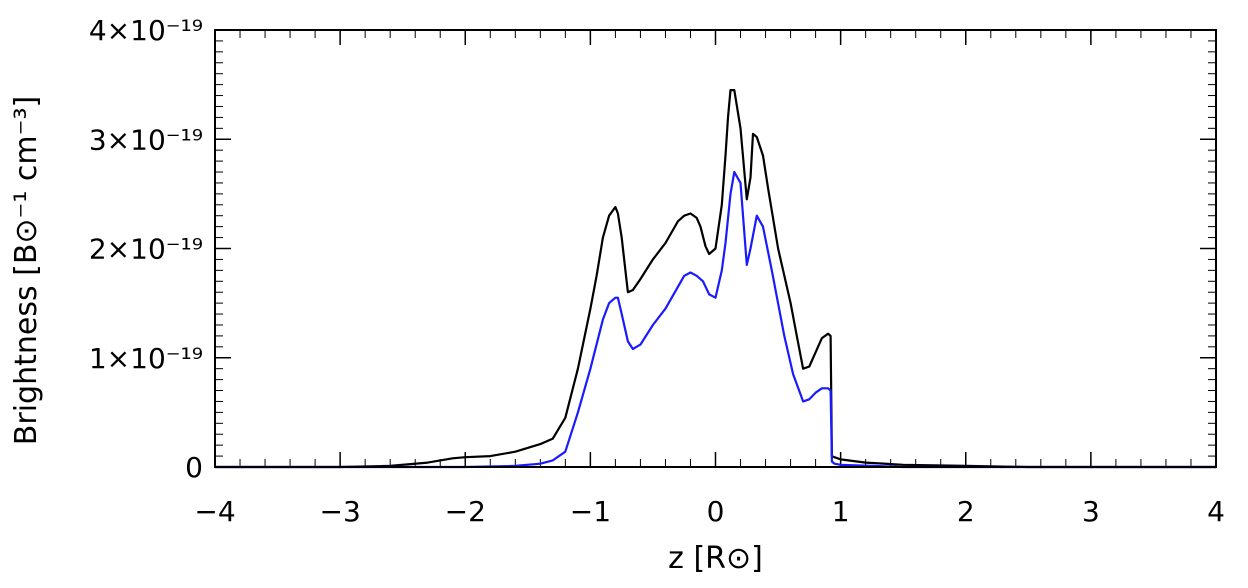 The image size is (1248, 588). What do you see at coordinates (465, 511) in the screenshot?
I see `x-tick-label: −2` at bounding box center [465, 511].